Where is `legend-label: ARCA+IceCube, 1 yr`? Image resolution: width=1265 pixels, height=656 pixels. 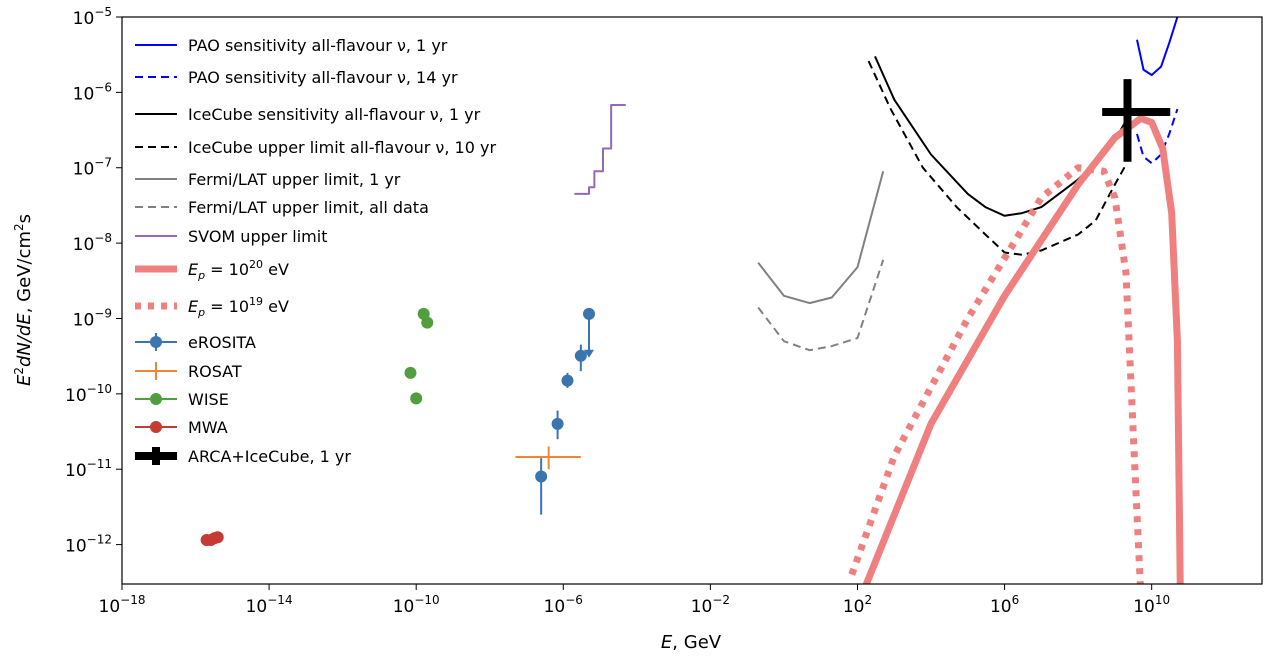
legend-label: ARCA+IceCube, 1 yr is located at coordinates (269, 456).